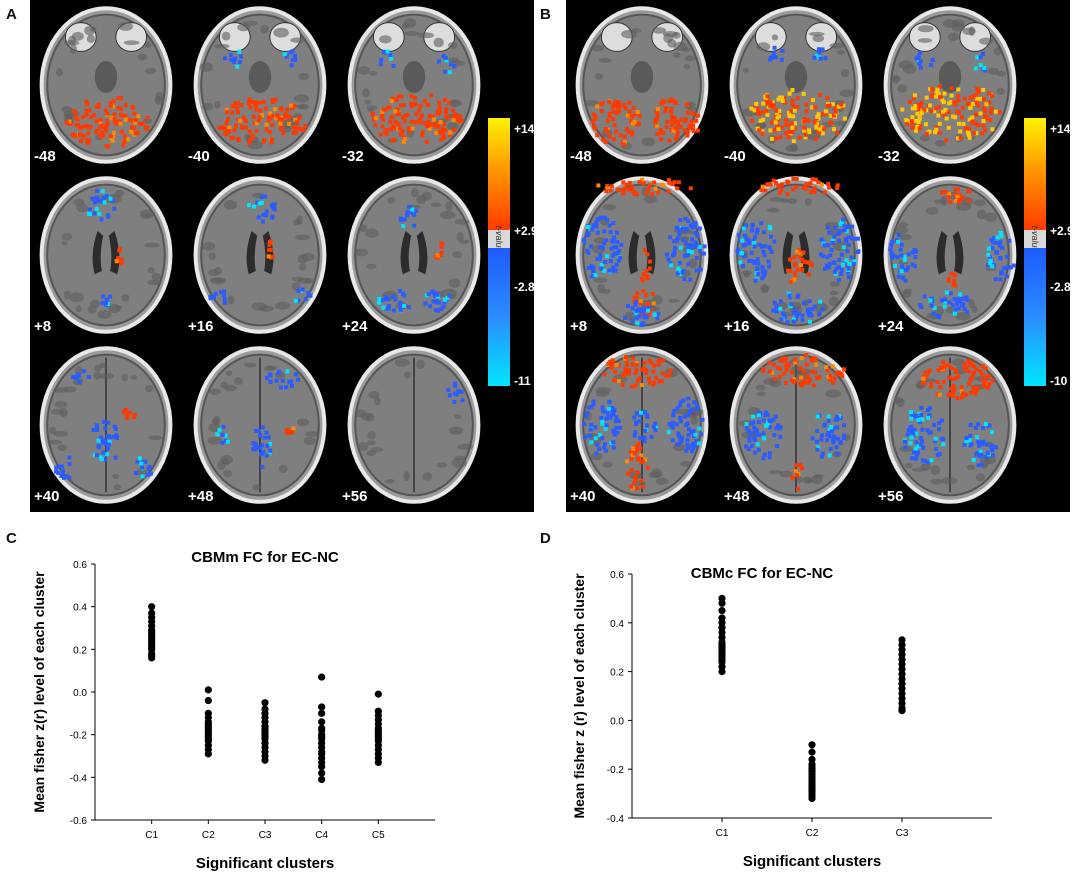 Image resolution: width=1084 pixels, height=873 pixels. What do you see at coordinates (39, 692) in the screenshot?
I see `y-axis-label: Mean fisher z(r) level of each cluster` at bounding box center [39, 692].